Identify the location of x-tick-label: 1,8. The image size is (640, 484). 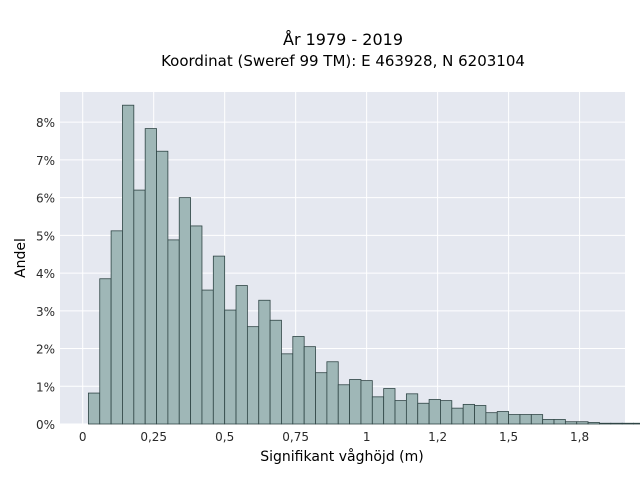
(579, 437).